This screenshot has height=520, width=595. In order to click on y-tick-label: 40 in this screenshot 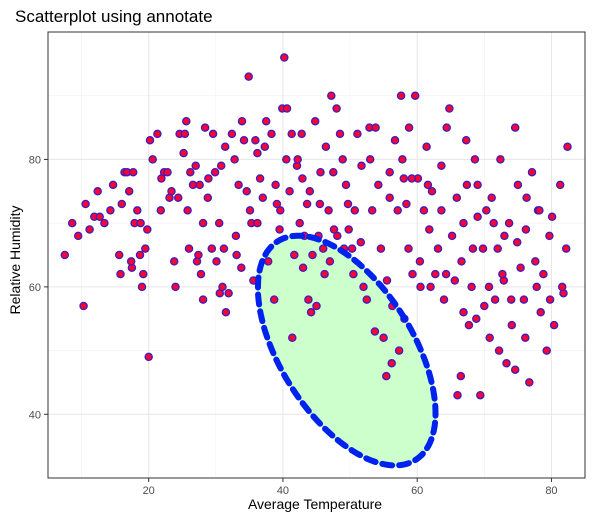, I will do `click(35, 415)`.